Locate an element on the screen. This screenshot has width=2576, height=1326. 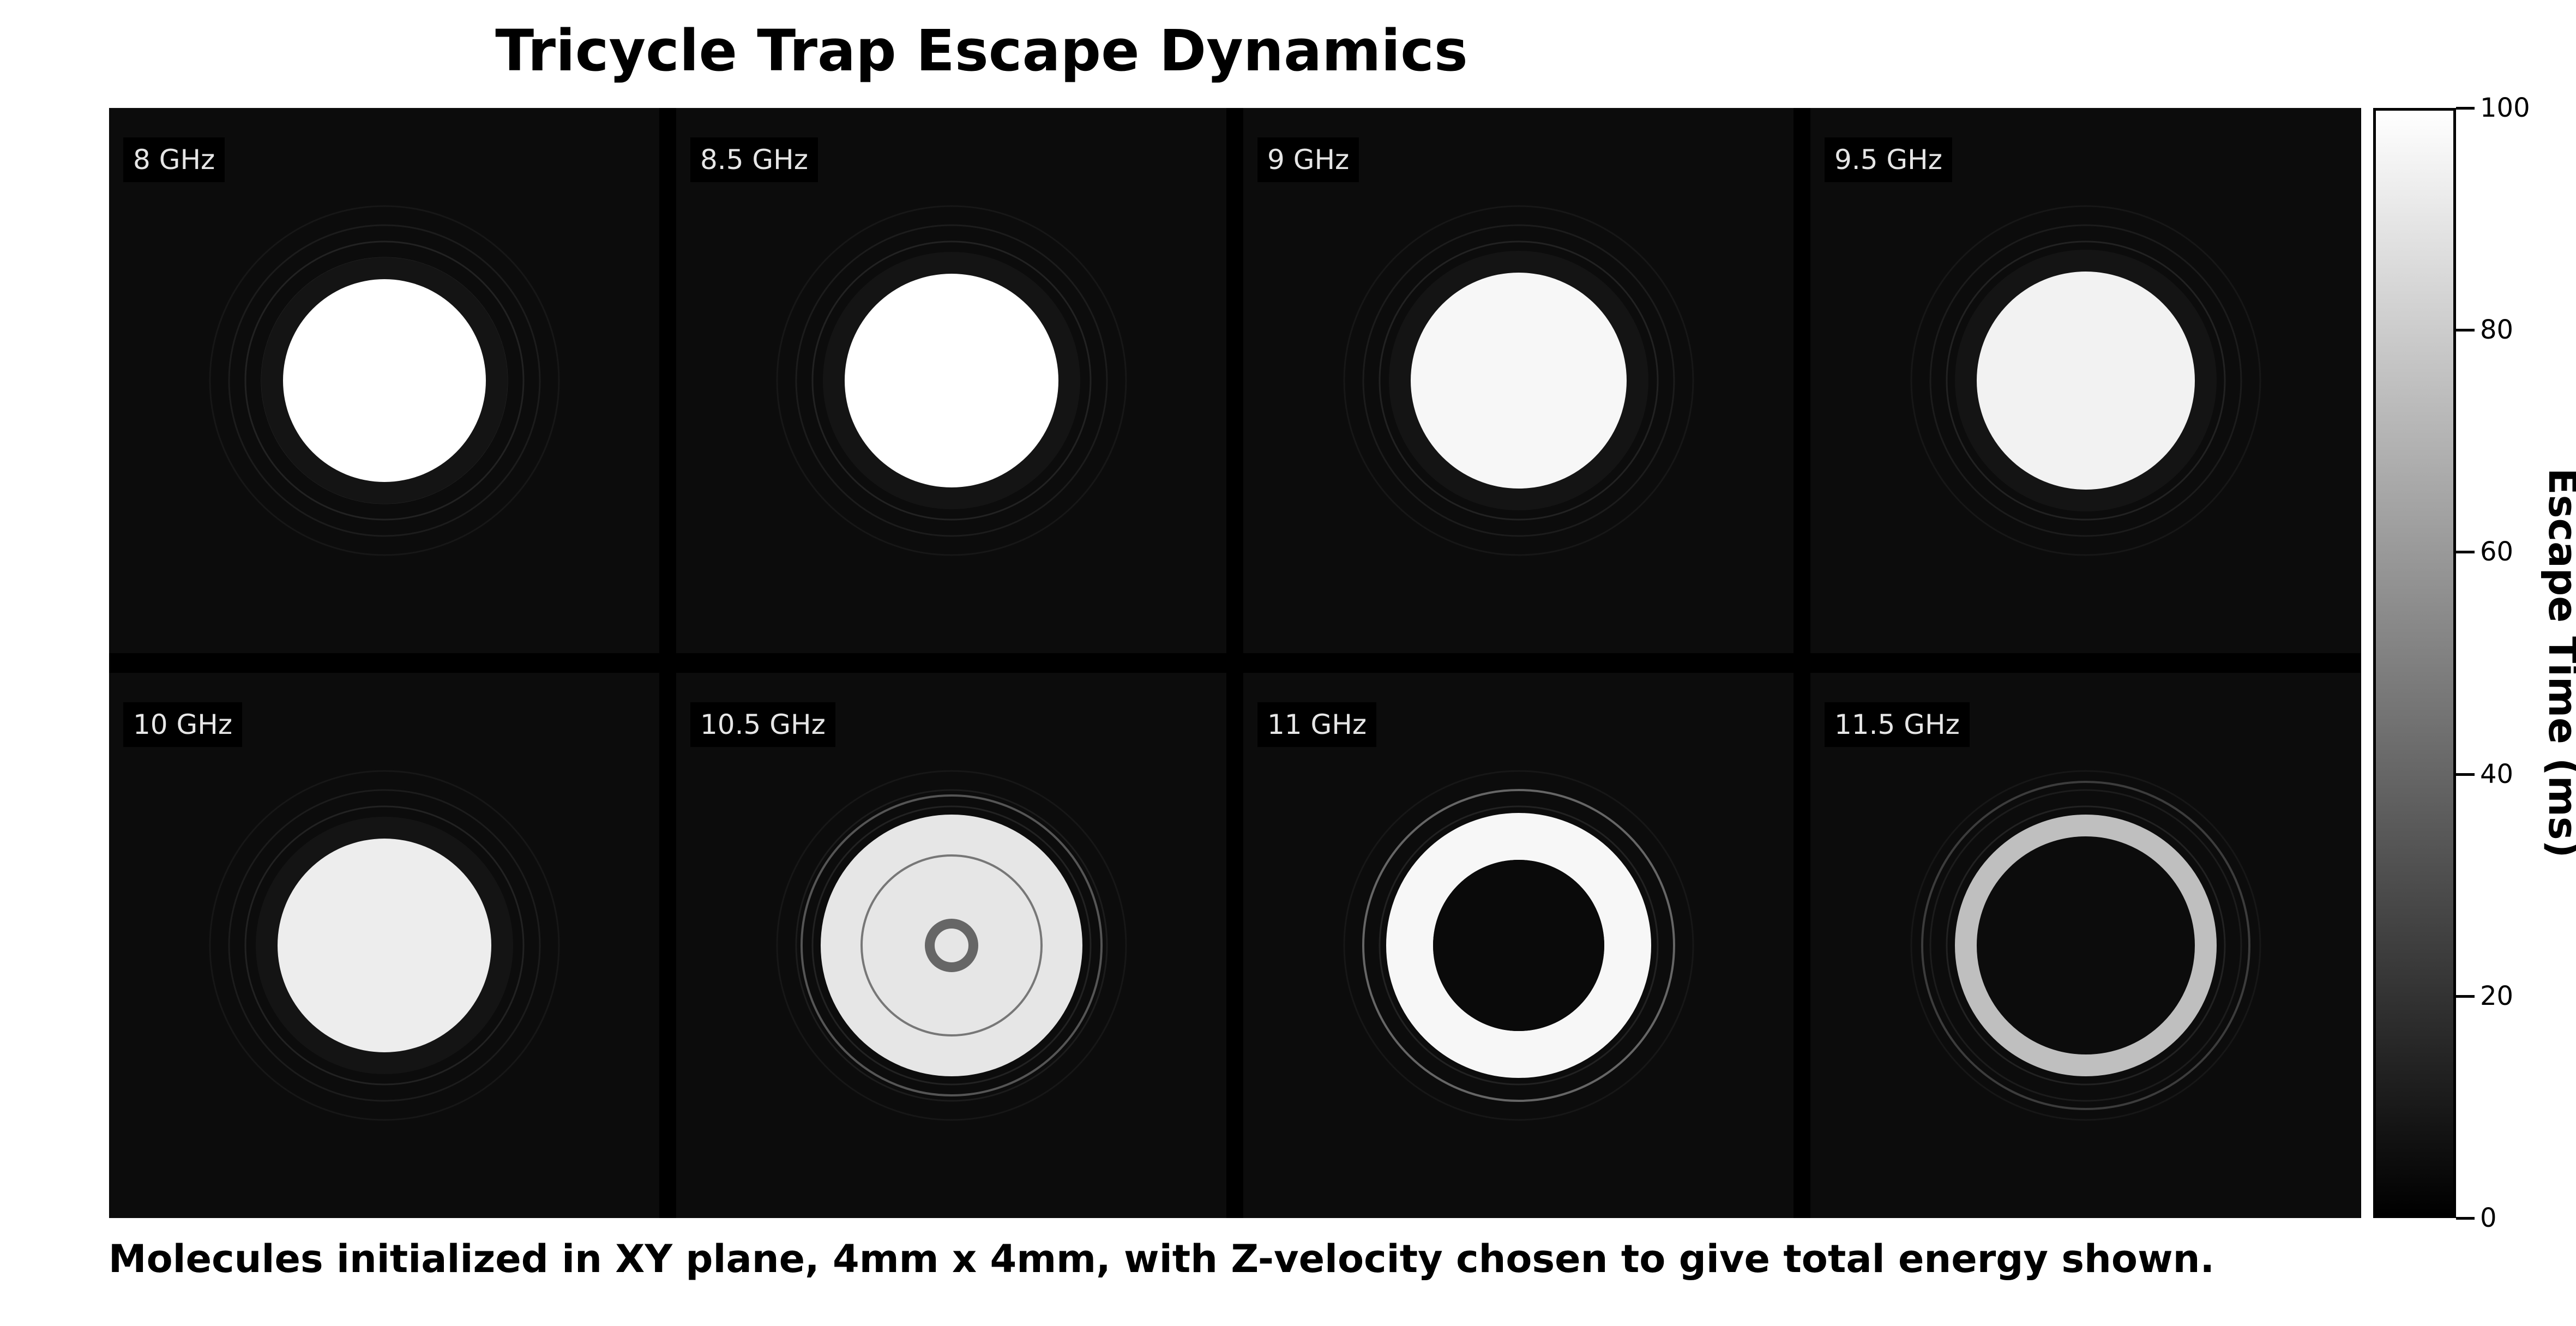
panel-label: 10 GHz is located at coordinates (183, 724).